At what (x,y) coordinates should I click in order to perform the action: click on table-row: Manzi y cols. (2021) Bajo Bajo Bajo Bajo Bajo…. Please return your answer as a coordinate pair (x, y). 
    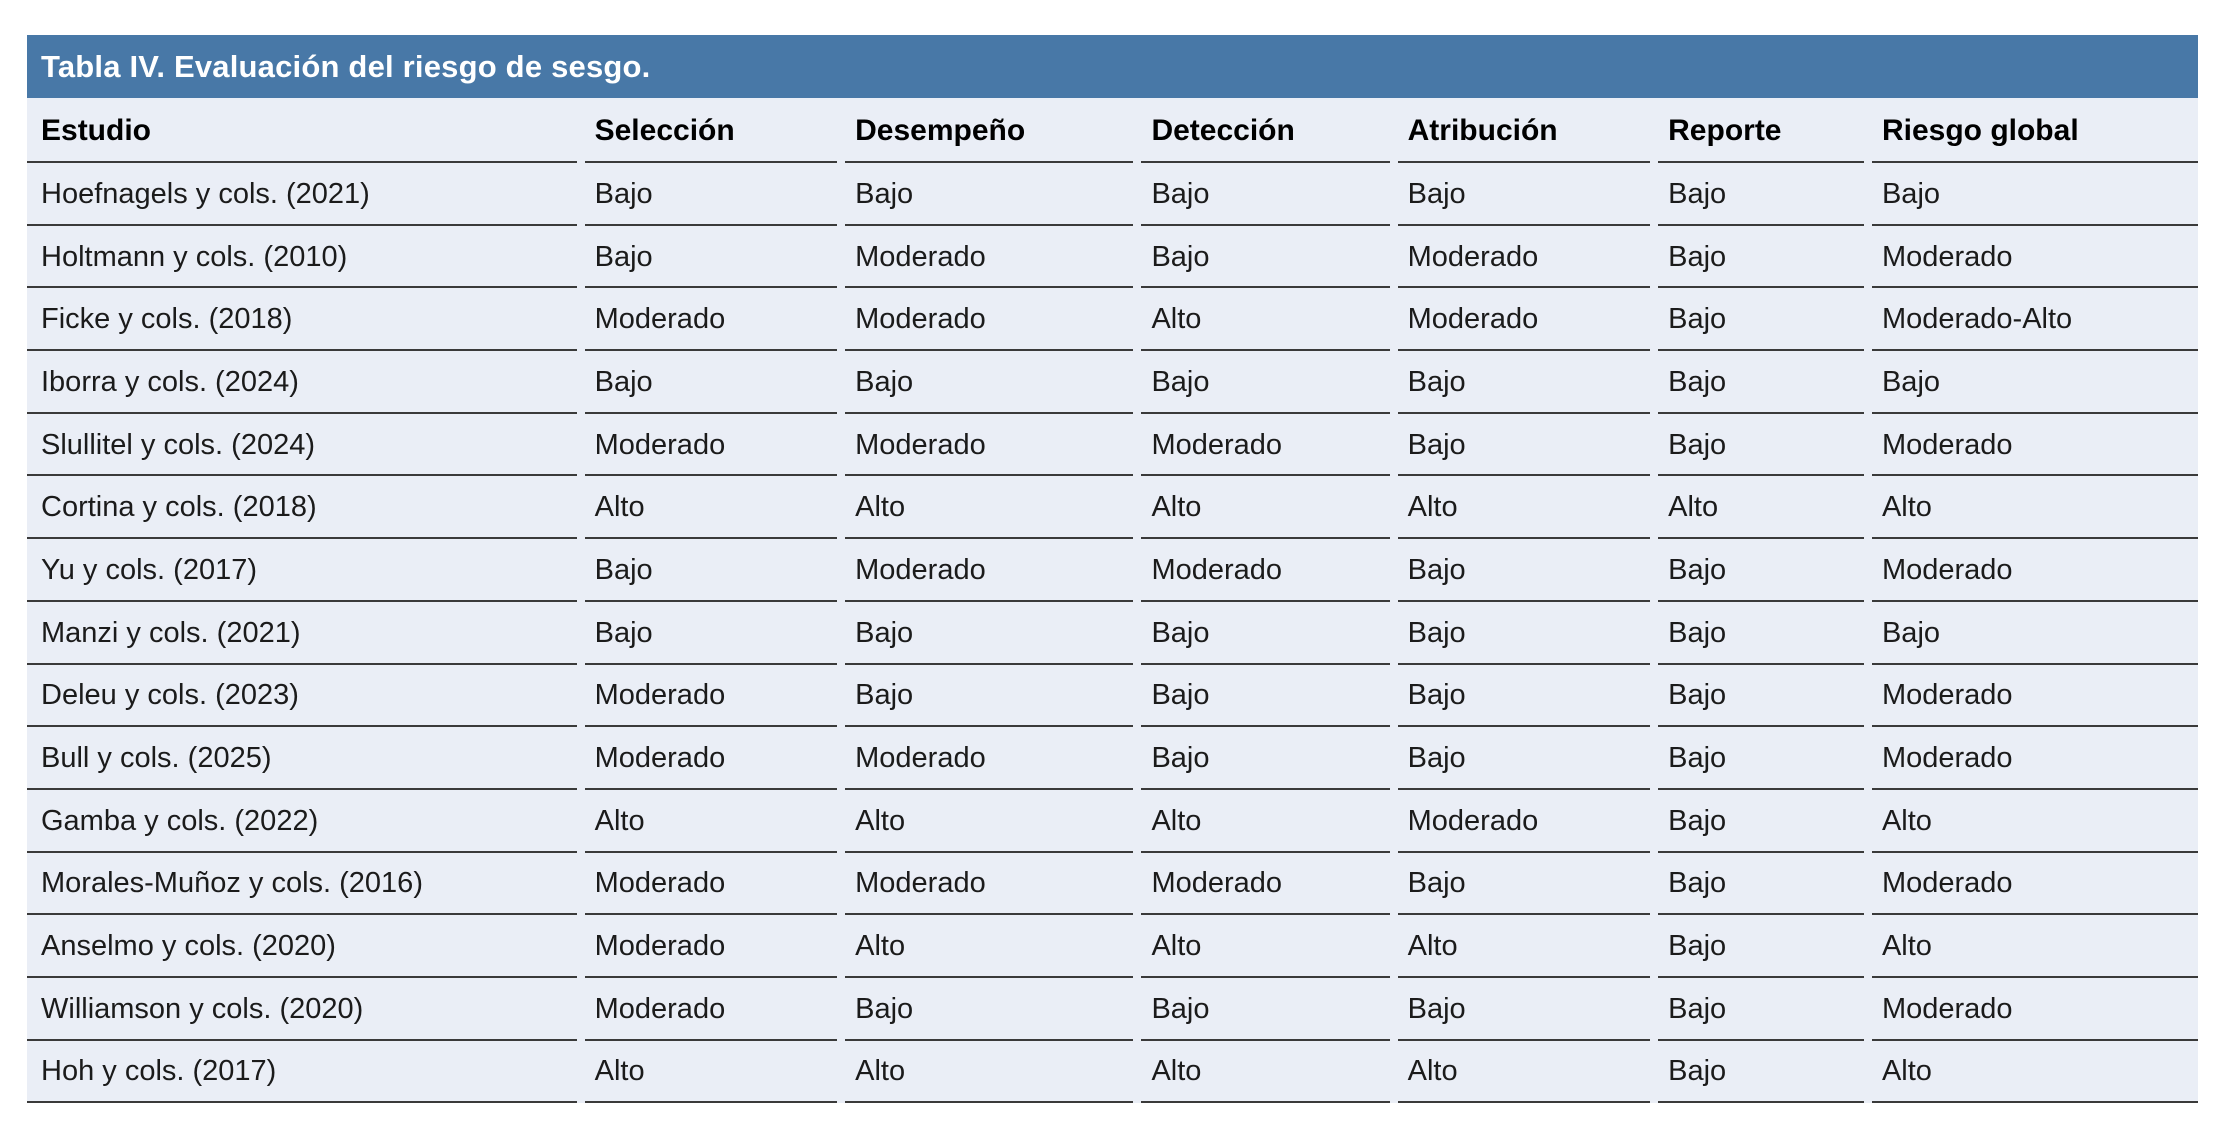
    Looking at the image, I should click on (1112, 633).